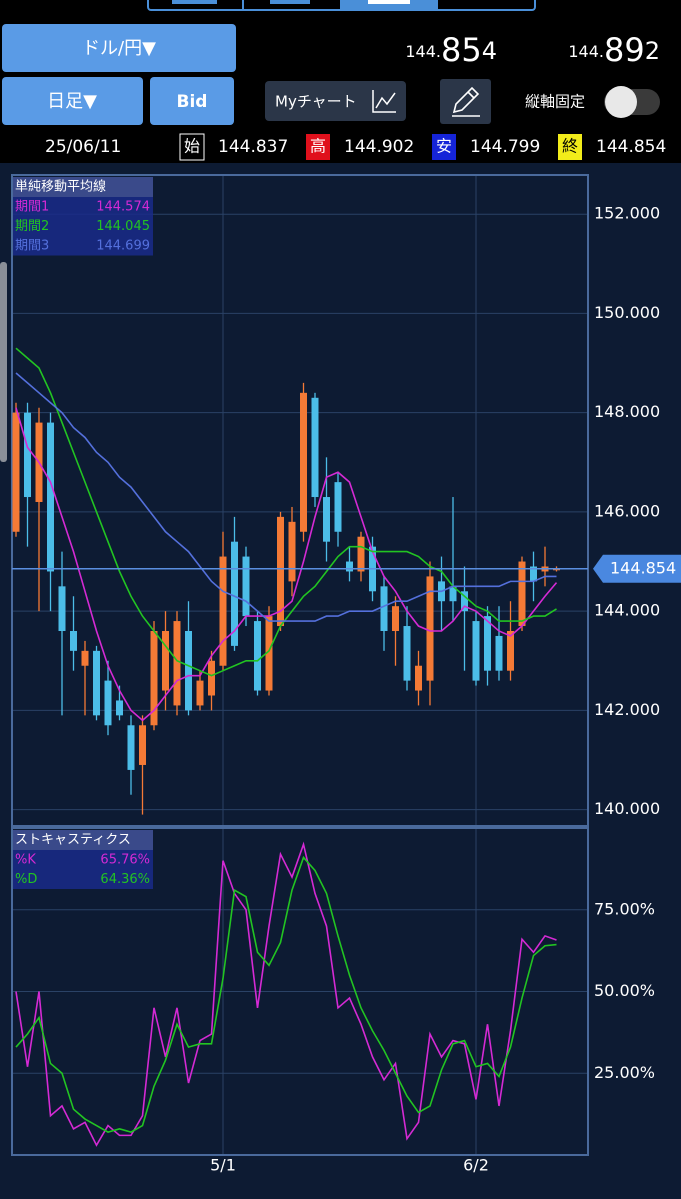 The image size is (681, 1199). Describe the element at coordinates (624, 50) in the screenshot. I see `price-part: 89` at that location.